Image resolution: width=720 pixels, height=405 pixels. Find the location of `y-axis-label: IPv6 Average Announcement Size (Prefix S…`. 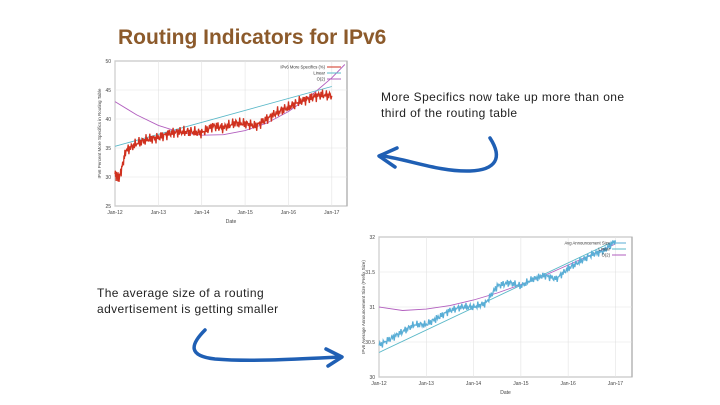

y-axis-label: IPv6 Average Announcement Size (Prefix S… is located at coordinates (363, 307).